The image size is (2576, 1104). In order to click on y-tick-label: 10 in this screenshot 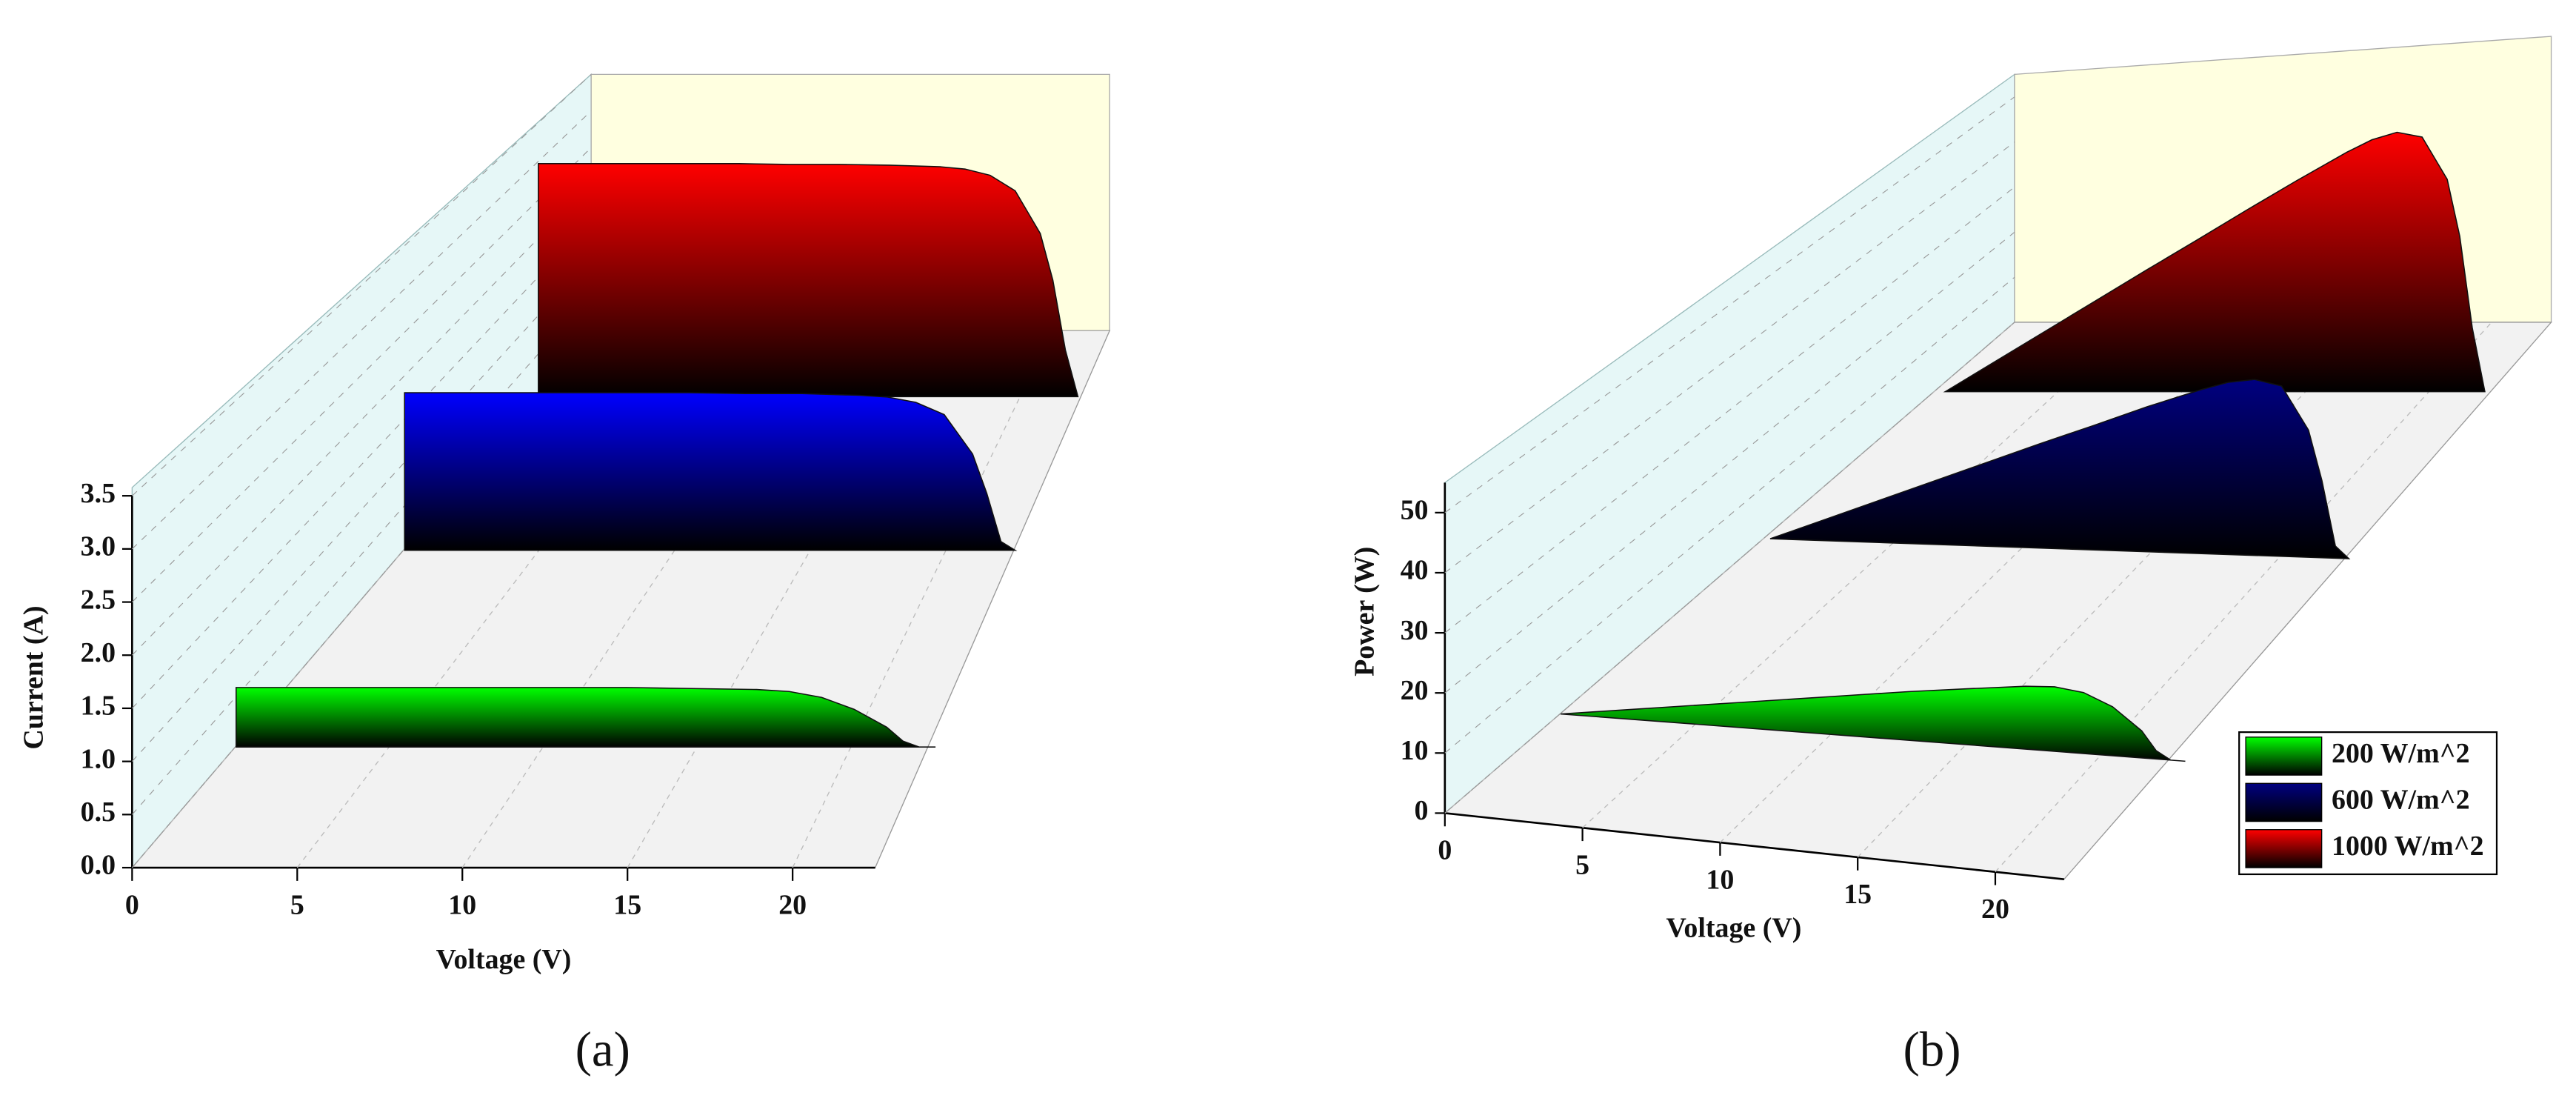, I will do `click(1415, 750)`.